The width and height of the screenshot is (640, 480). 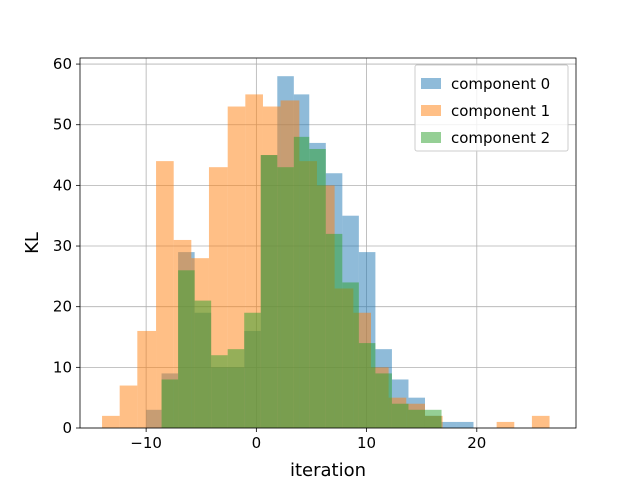 I want to click on y-tick-label: 20, so click(x=62, y=307).